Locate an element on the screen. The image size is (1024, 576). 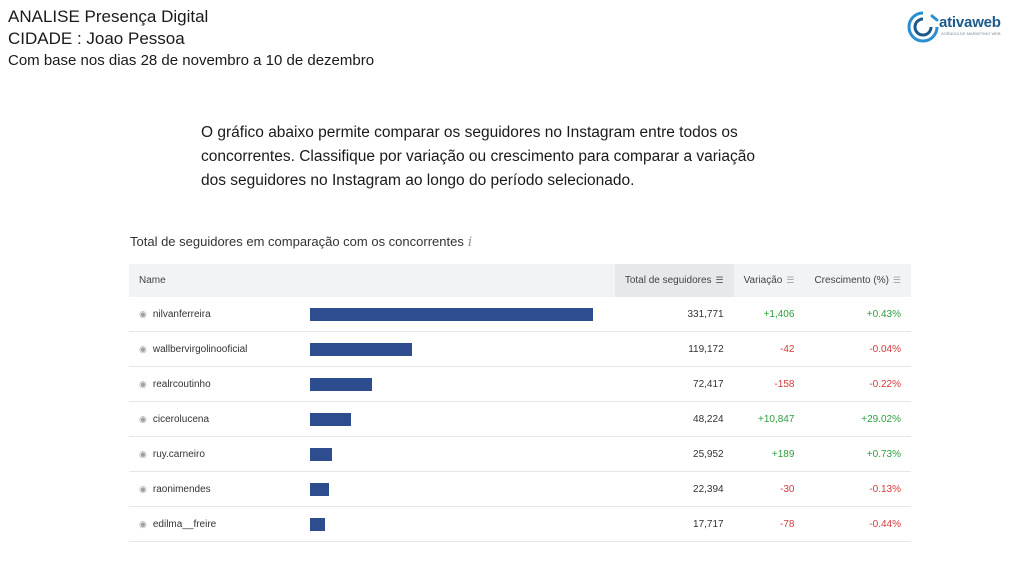
competitor-name-cell: ◉ edilma__freire is located at coordinates (215, 524).